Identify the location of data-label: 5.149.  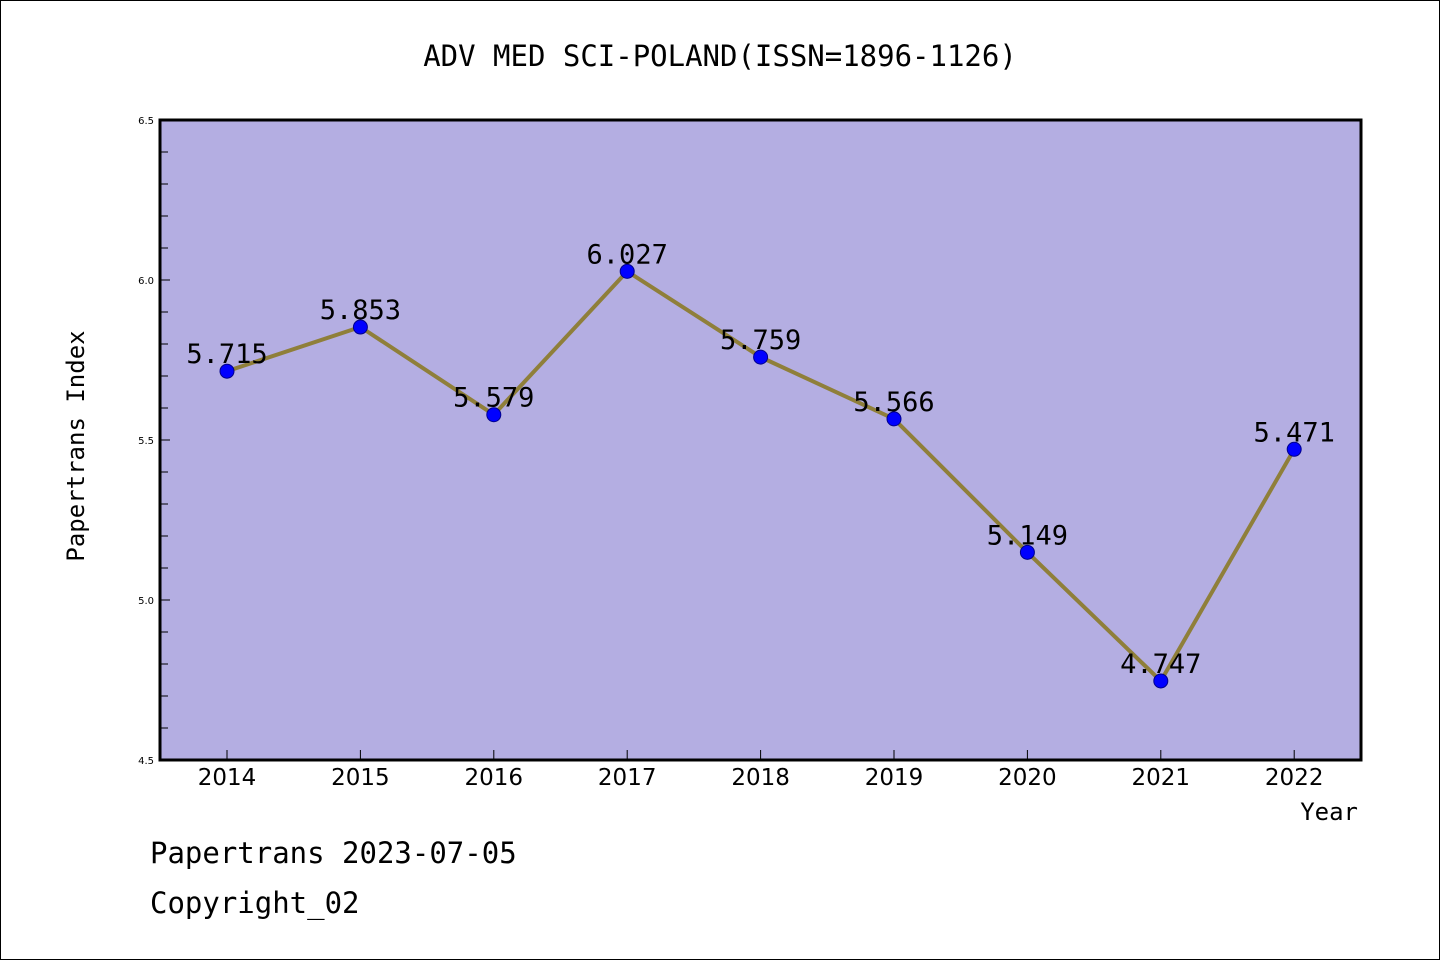
(1027, 535).